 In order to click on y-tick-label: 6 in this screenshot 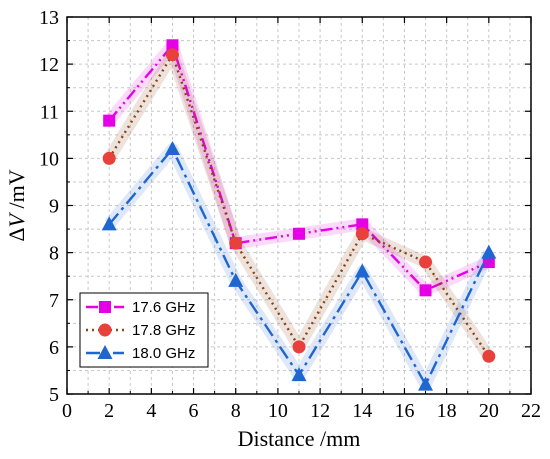, I will do `click(54, 348)`.